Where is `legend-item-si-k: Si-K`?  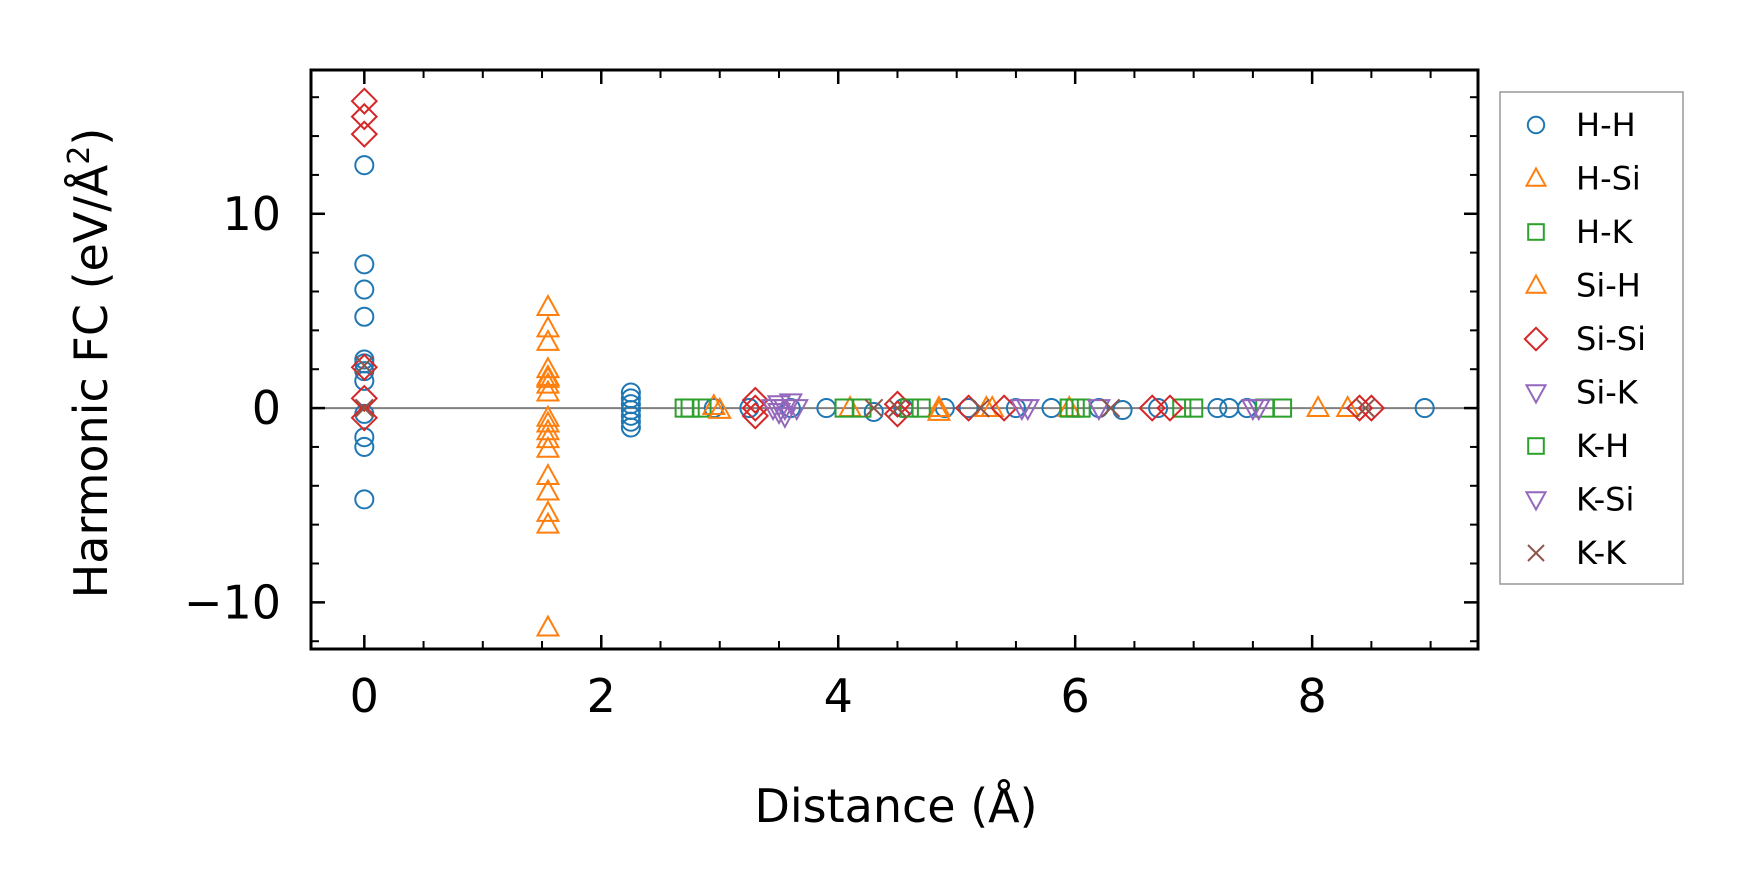 legend-item-si-k: Si-K is located at coordinates (1581, 393).